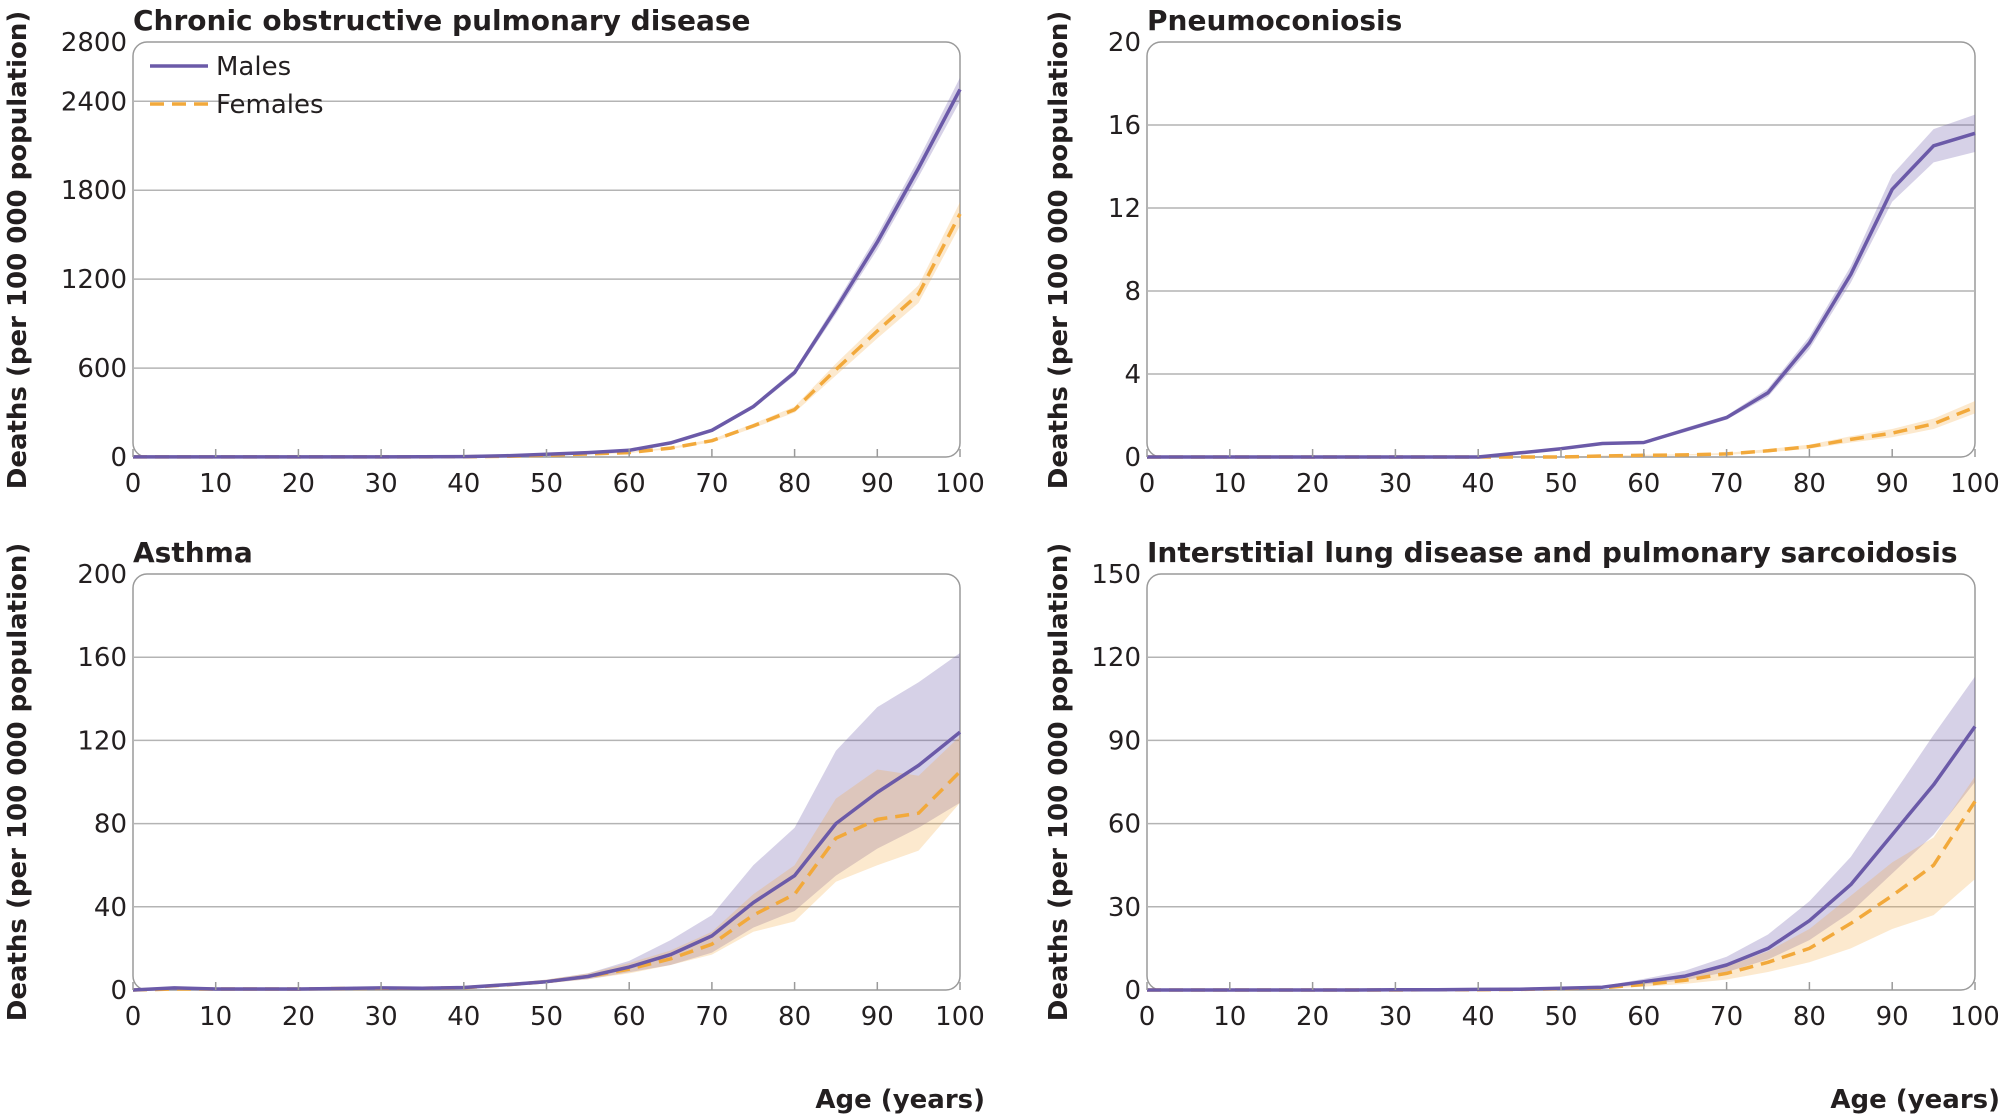 The width and height of the screenshot is (2000, 1116). What do you see at coordinates (1124, 825) in the screenshot?
I see `y-tick-label: 60` at bounding box center [1124, 825].